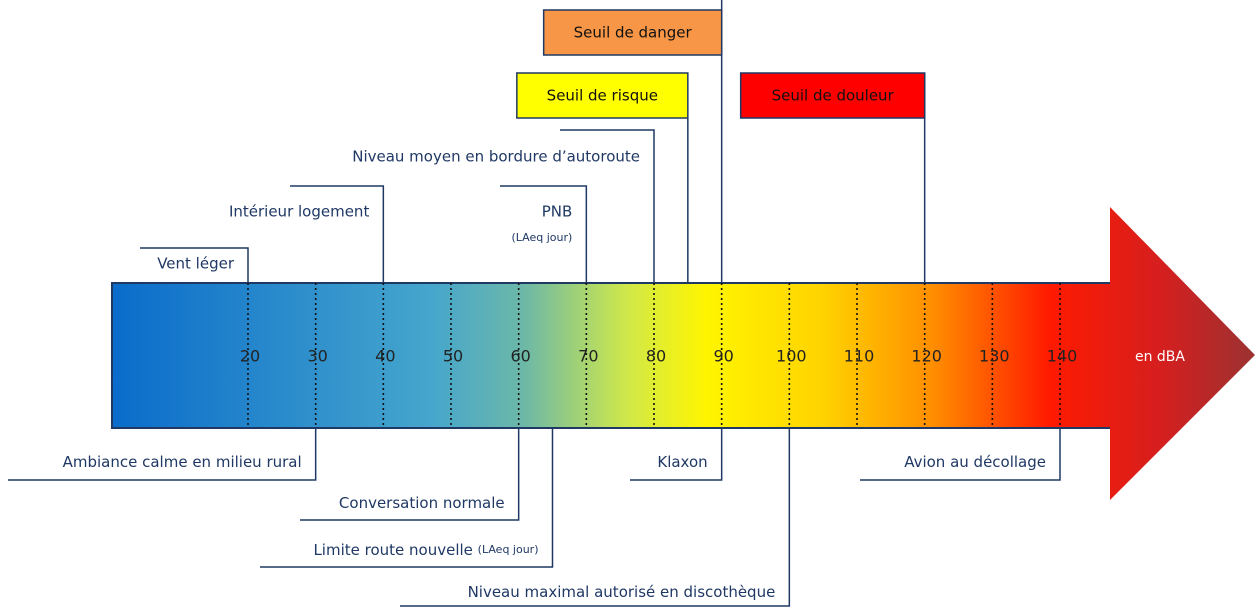  Describe the element at coordinates (520, 356) in the screenshot. I see `tick-label: 60` at that location.